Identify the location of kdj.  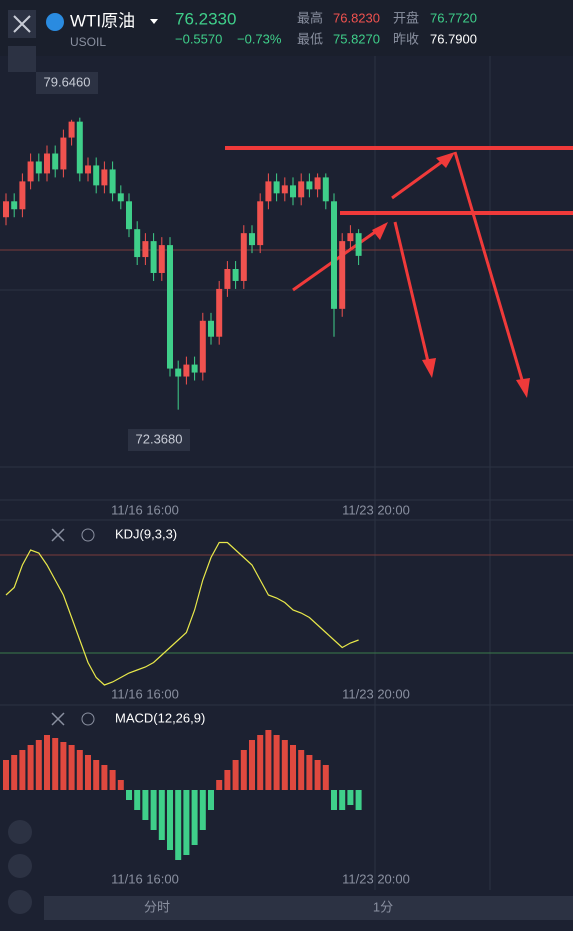
(182, 613).